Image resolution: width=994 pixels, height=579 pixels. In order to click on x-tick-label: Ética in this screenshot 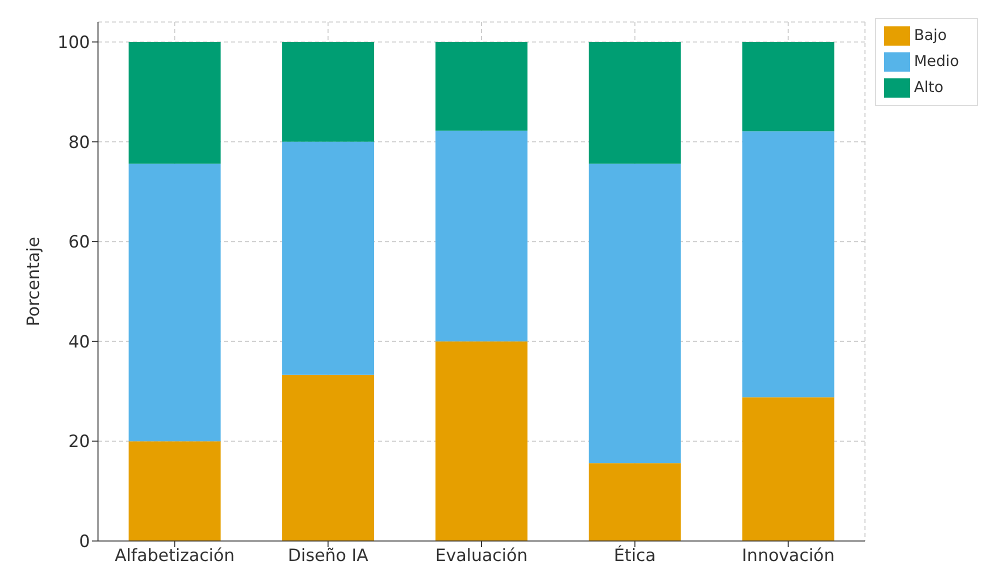, I will do `click(635, 555)`.